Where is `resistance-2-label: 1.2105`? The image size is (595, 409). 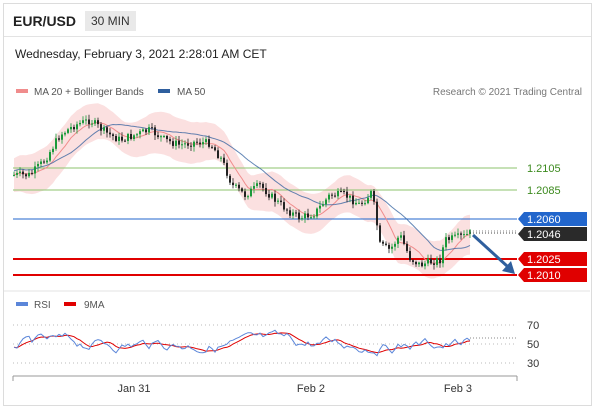
resistance-2-label: 1.2105 is located at coordinates (544, 169).